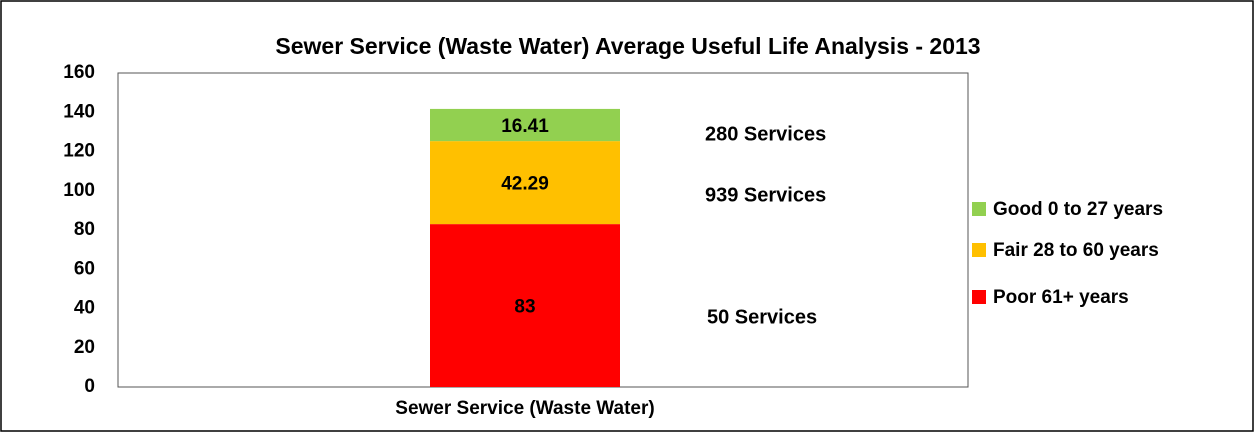  Describe the element at coordinates (79, 111) in the screenshot. I see `y-tick-label: 140` at that location.